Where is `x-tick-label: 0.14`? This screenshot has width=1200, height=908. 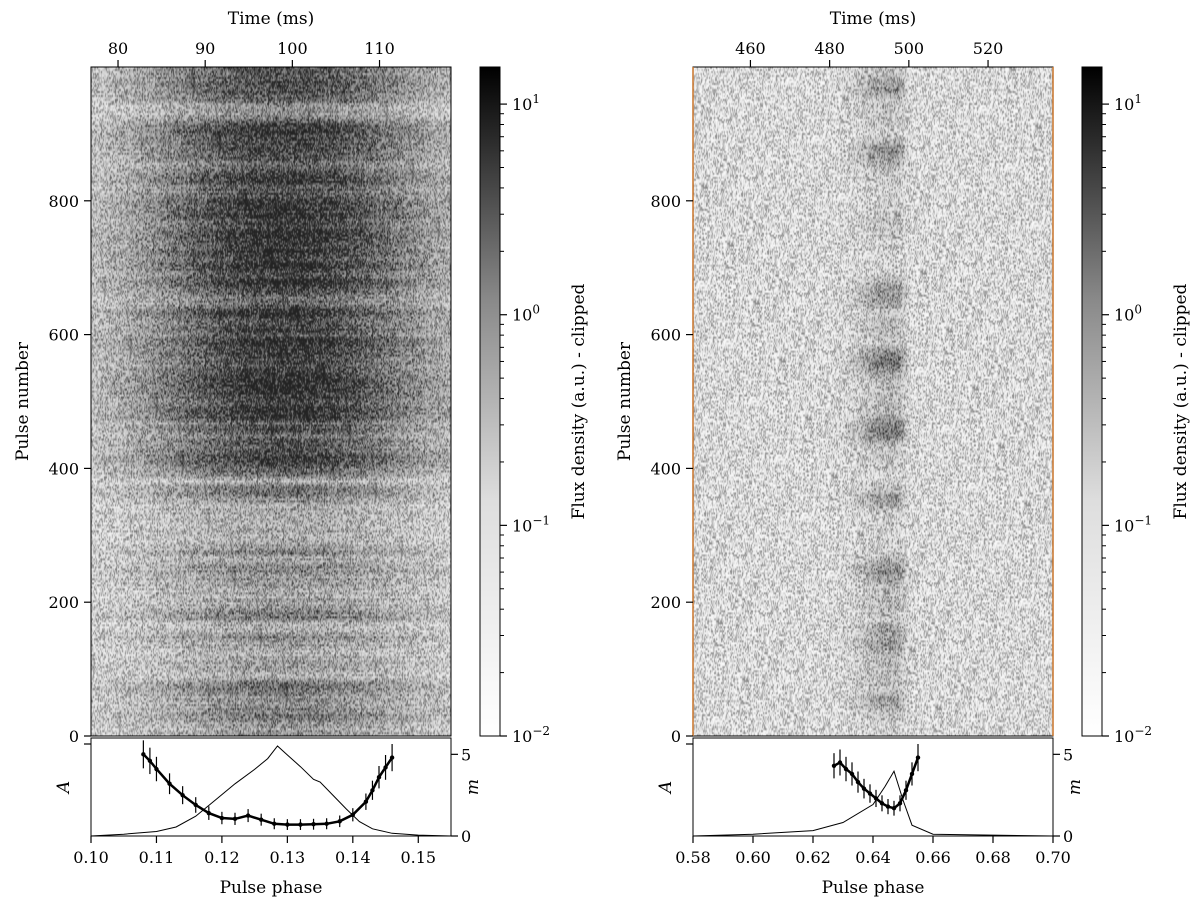 x-tick-label: 0.14 is located at coordinates (353, 857).